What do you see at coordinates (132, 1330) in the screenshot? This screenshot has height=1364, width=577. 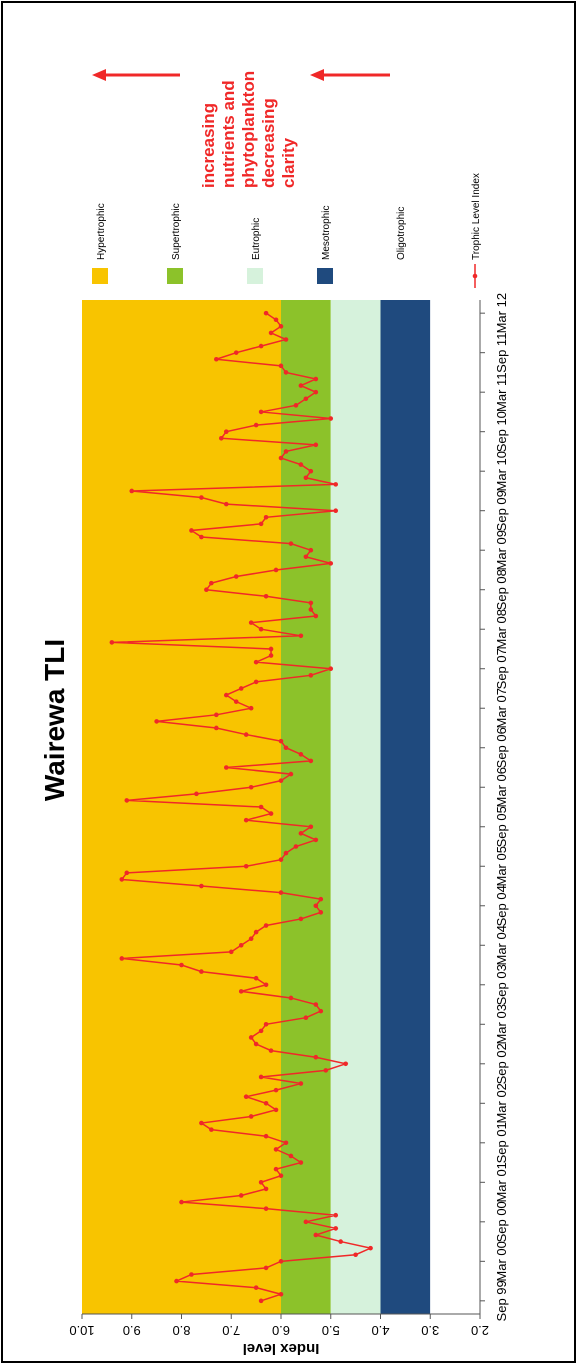 I see `y-tick-label: 9.0` at bounding box center [132, 1330].